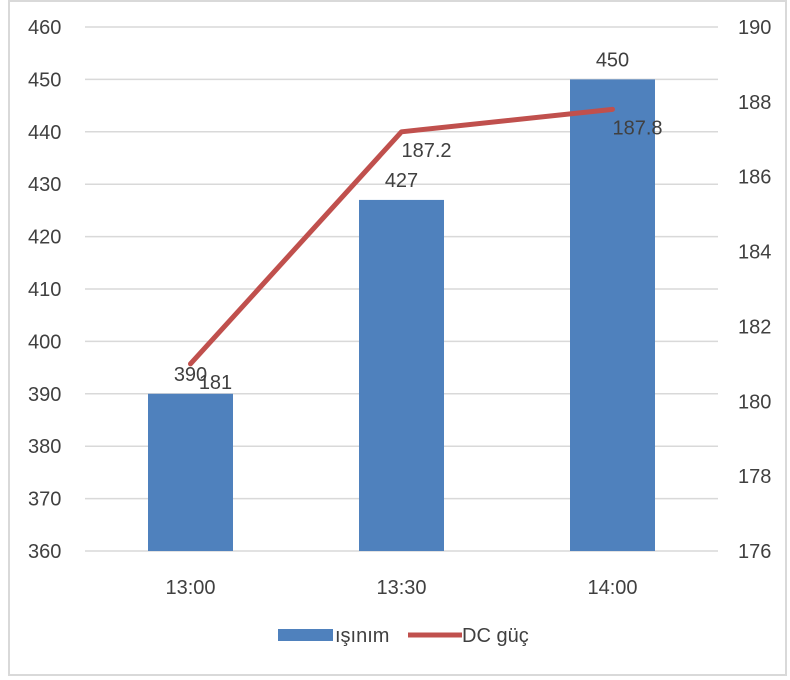 The image size is (790, 680). Describe the element at coordinates (190, 588) in the screenshot. I see `x-tick-label: 13:00` at that location.